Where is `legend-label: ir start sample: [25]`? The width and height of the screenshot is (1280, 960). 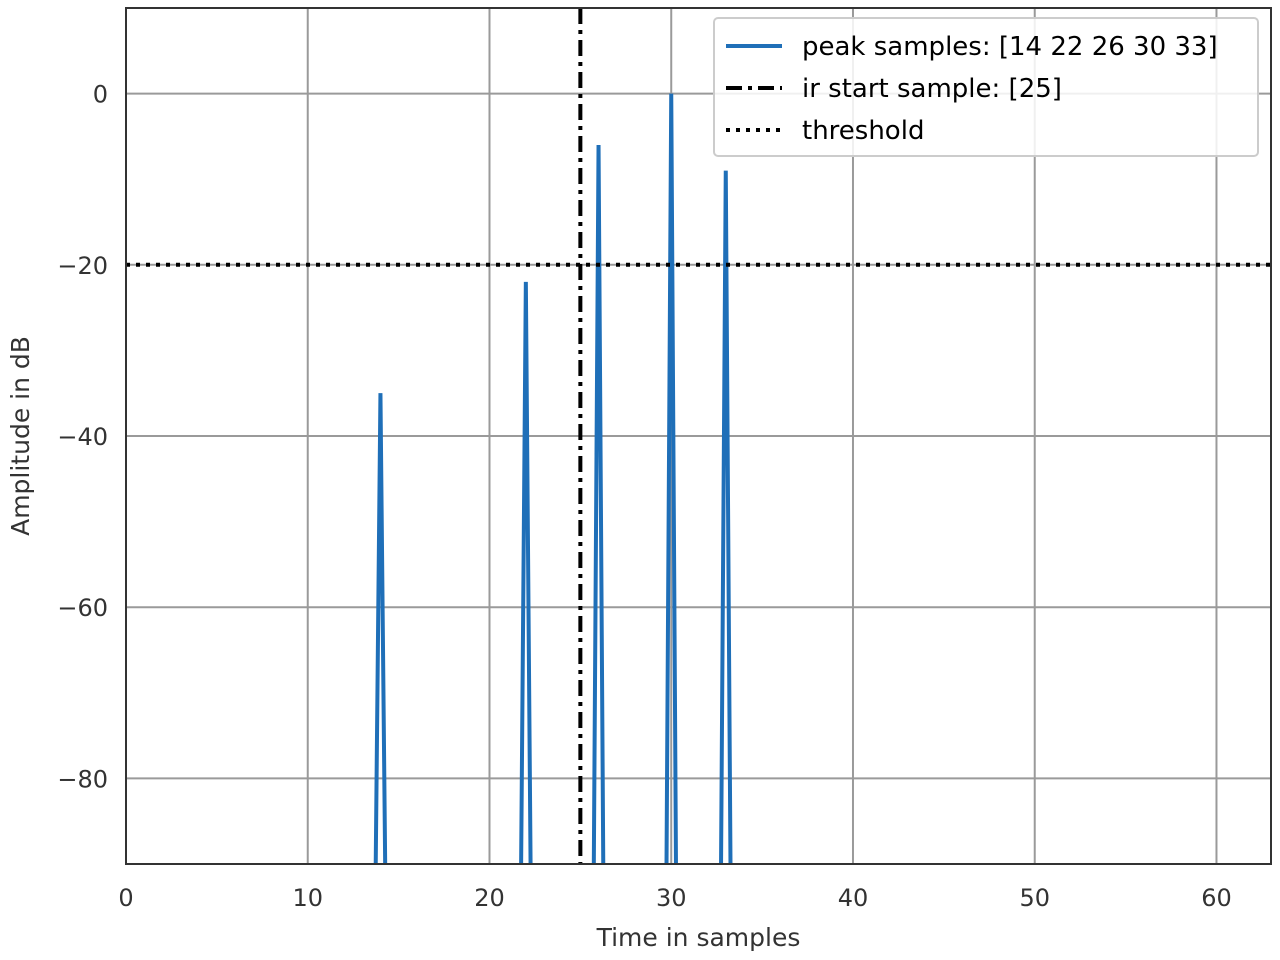 legend-label: ir start sample: [25] is located at coordinates (932, 89).